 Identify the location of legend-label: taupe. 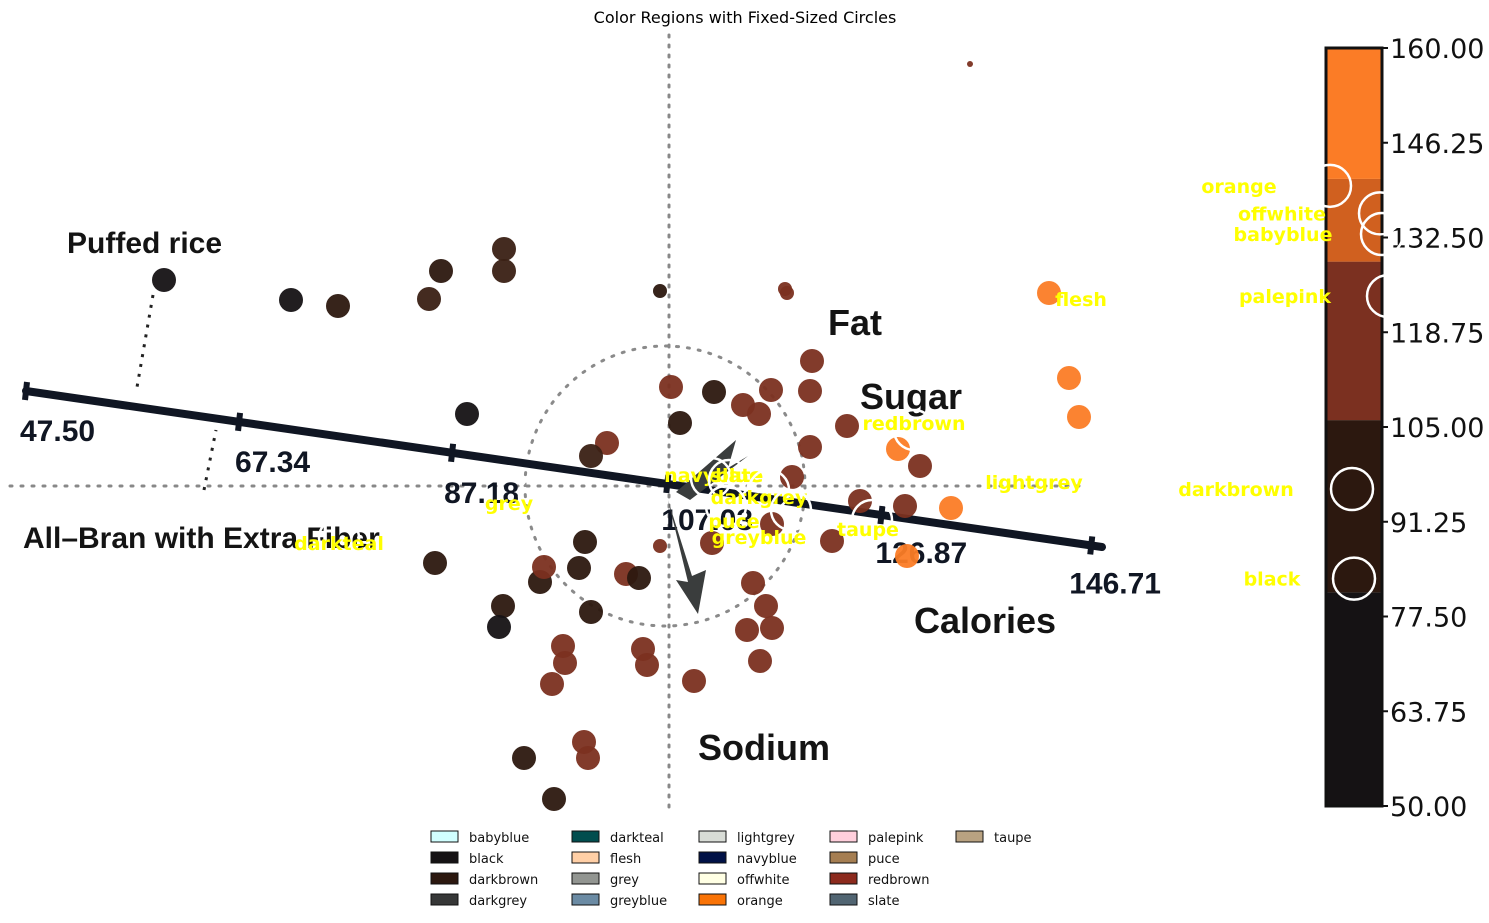
(1013, 838).